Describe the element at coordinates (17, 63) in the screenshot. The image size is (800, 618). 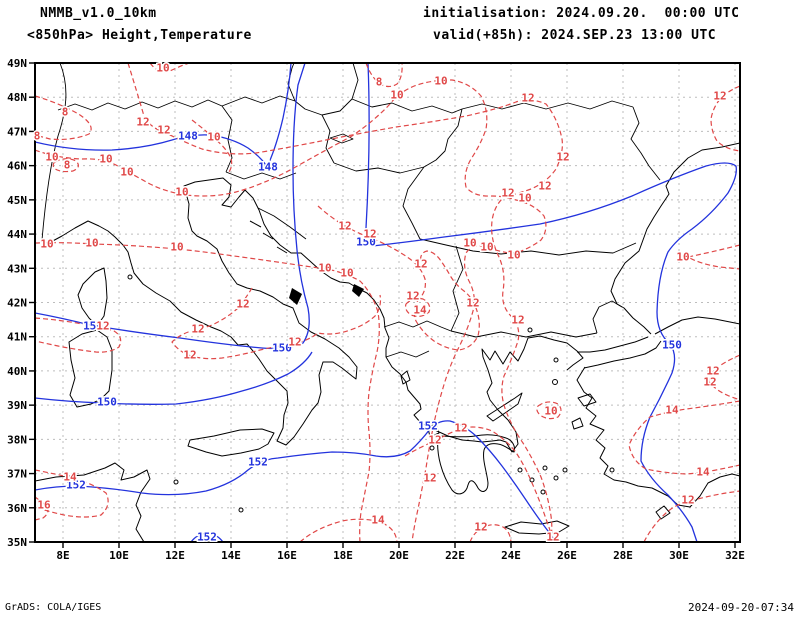
I see `lat-tick-label: 49N` at that location.